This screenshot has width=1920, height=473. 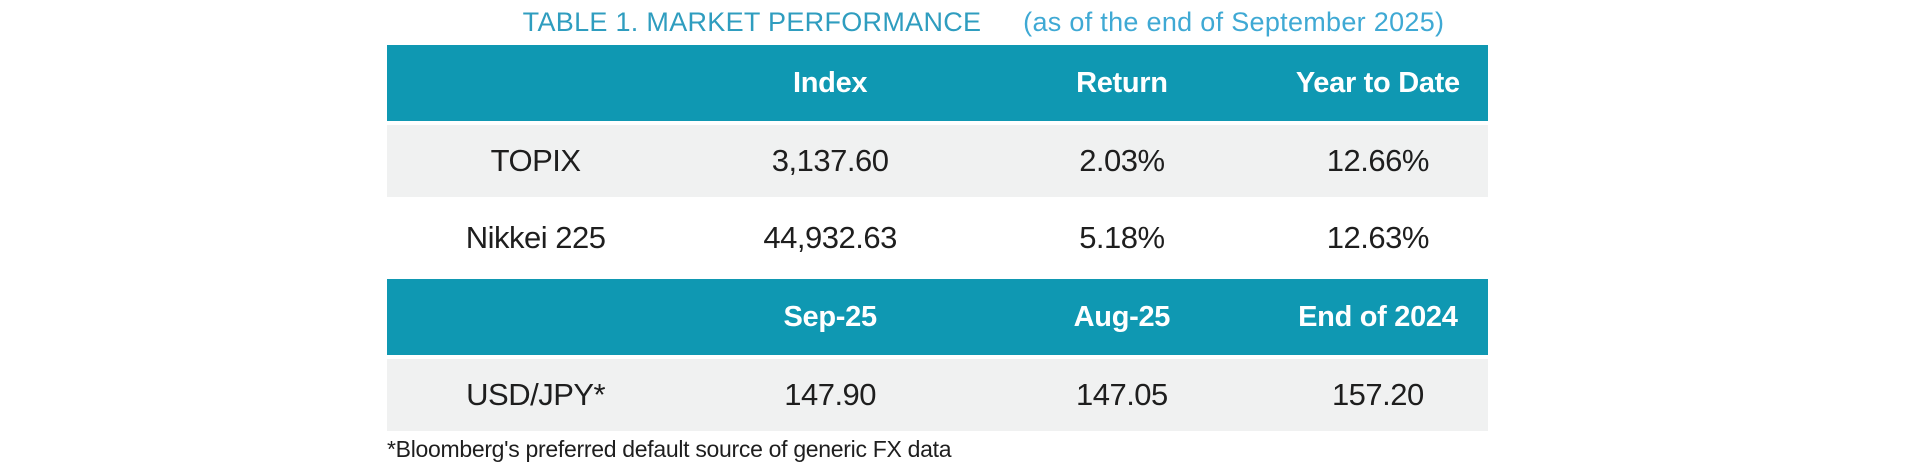 What do you see at coordinates (536, 394) in the screenshot?
I see `row-label: USD/JPY*` at bounding box center [536, 394].